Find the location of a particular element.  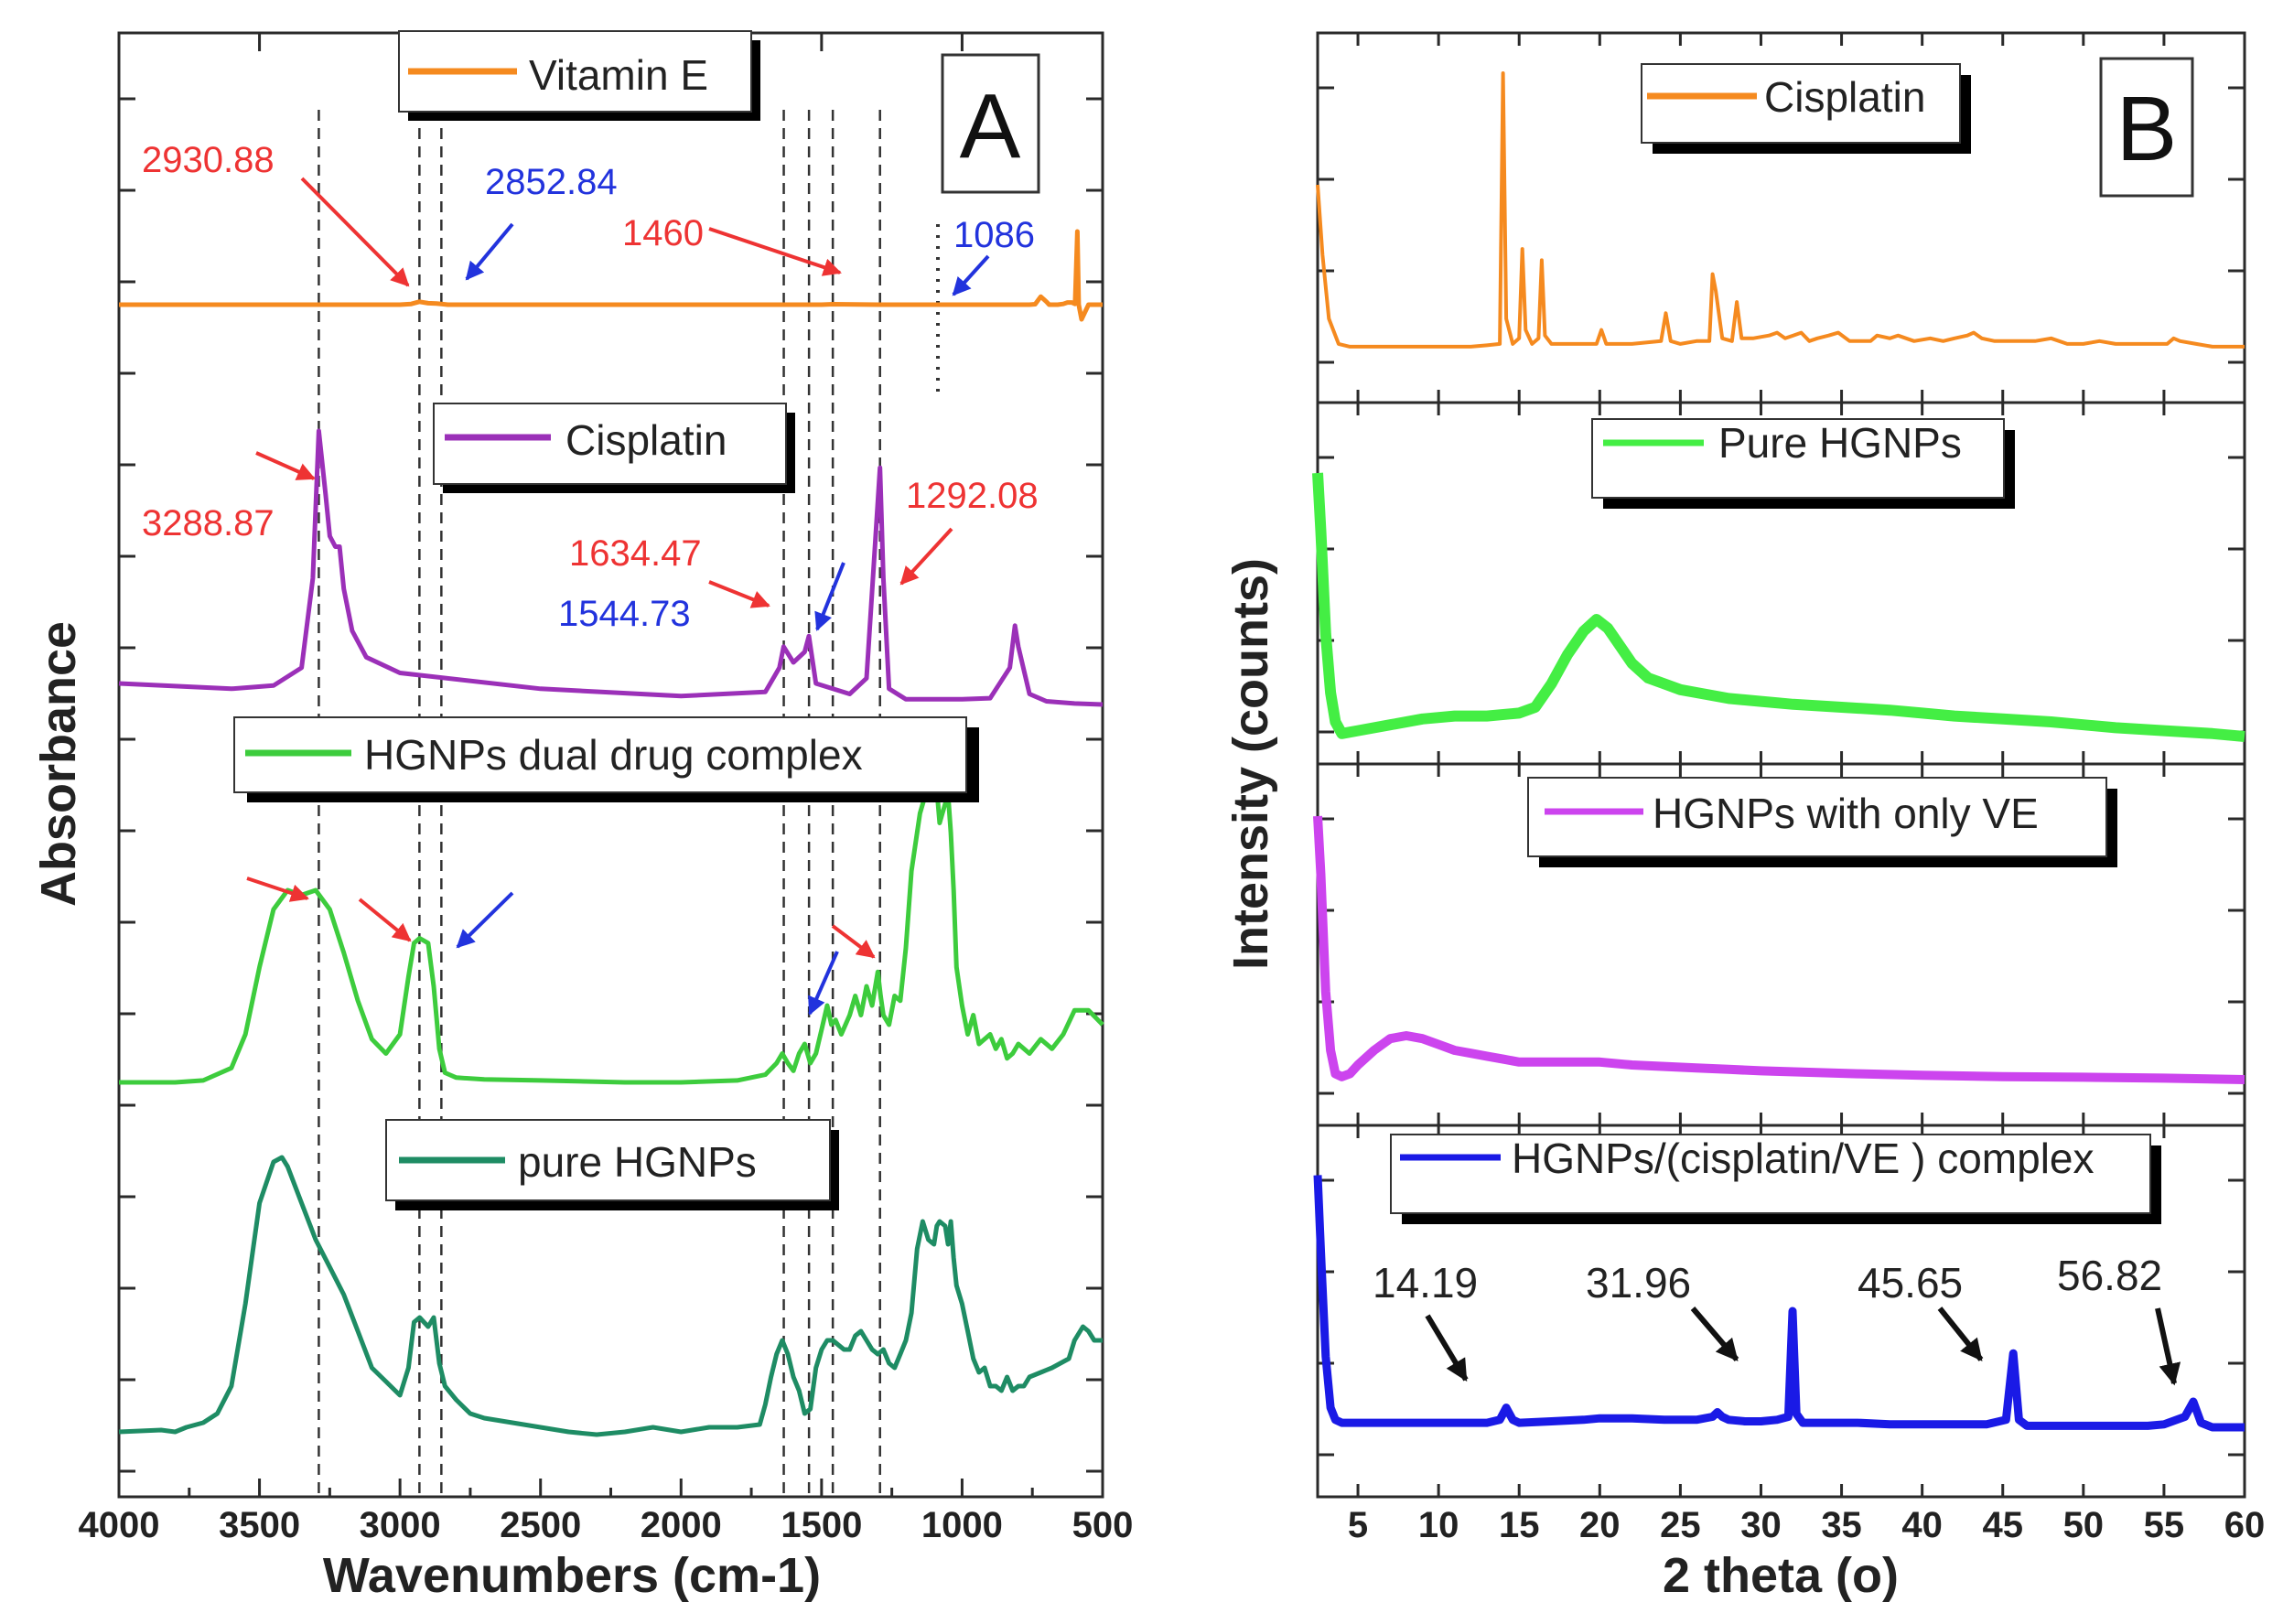

spectrum-cisplatin is located at coordinates (611, 567).